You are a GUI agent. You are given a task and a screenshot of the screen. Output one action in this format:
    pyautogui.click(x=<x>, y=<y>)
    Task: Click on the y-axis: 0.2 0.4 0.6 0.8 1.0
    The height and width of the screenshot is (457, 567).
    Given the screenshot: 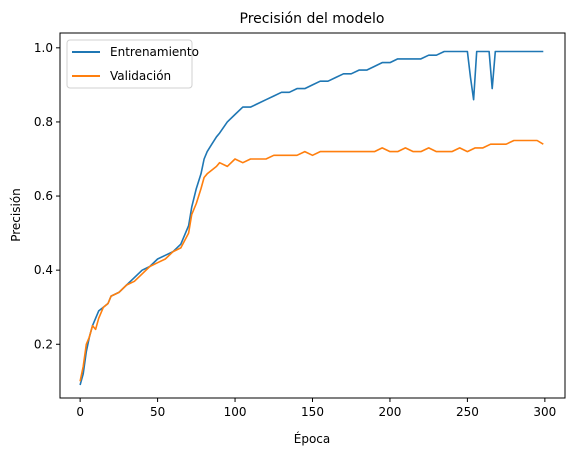 What is the action you would take?
    pyautogui.click(x=47, y=196)
    